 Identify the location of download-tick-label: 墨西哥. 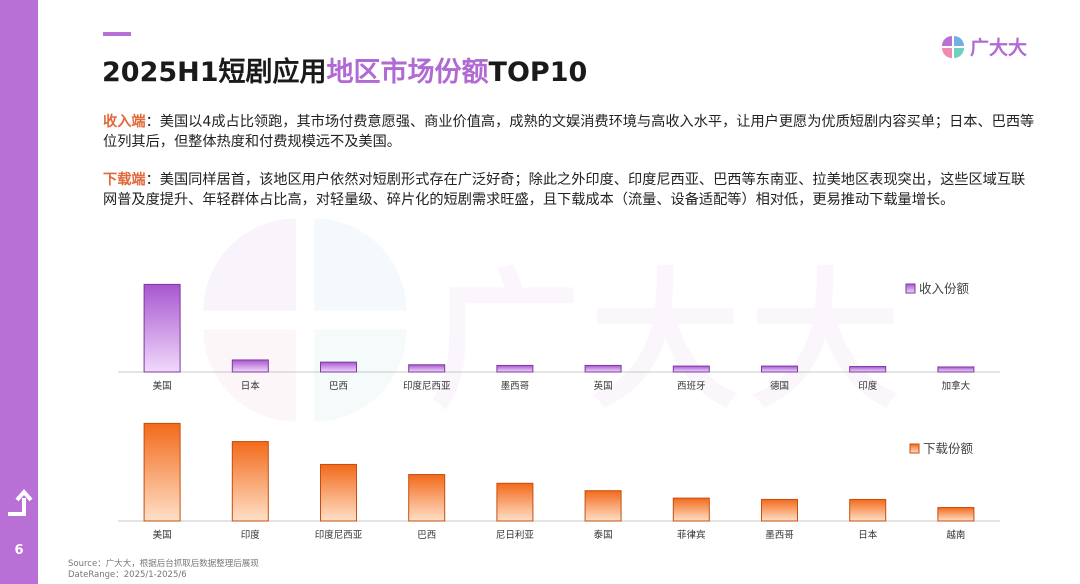
(779, 535).